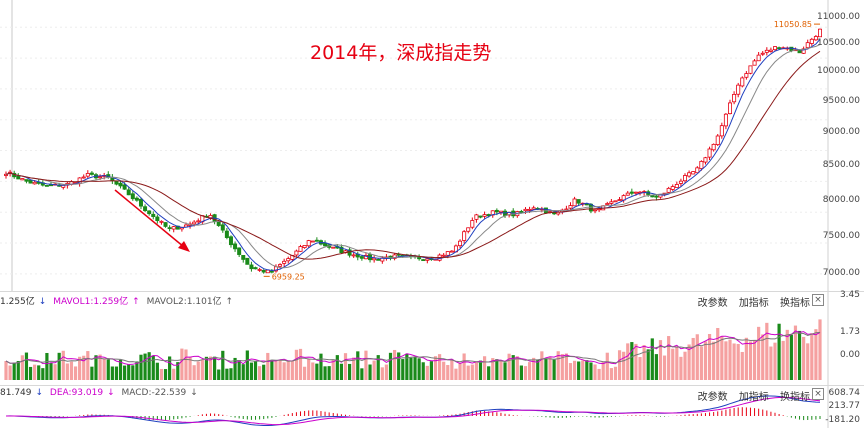 This screenshot has width=864, height=428. I want to click on macd-chart, so click(432, 407).